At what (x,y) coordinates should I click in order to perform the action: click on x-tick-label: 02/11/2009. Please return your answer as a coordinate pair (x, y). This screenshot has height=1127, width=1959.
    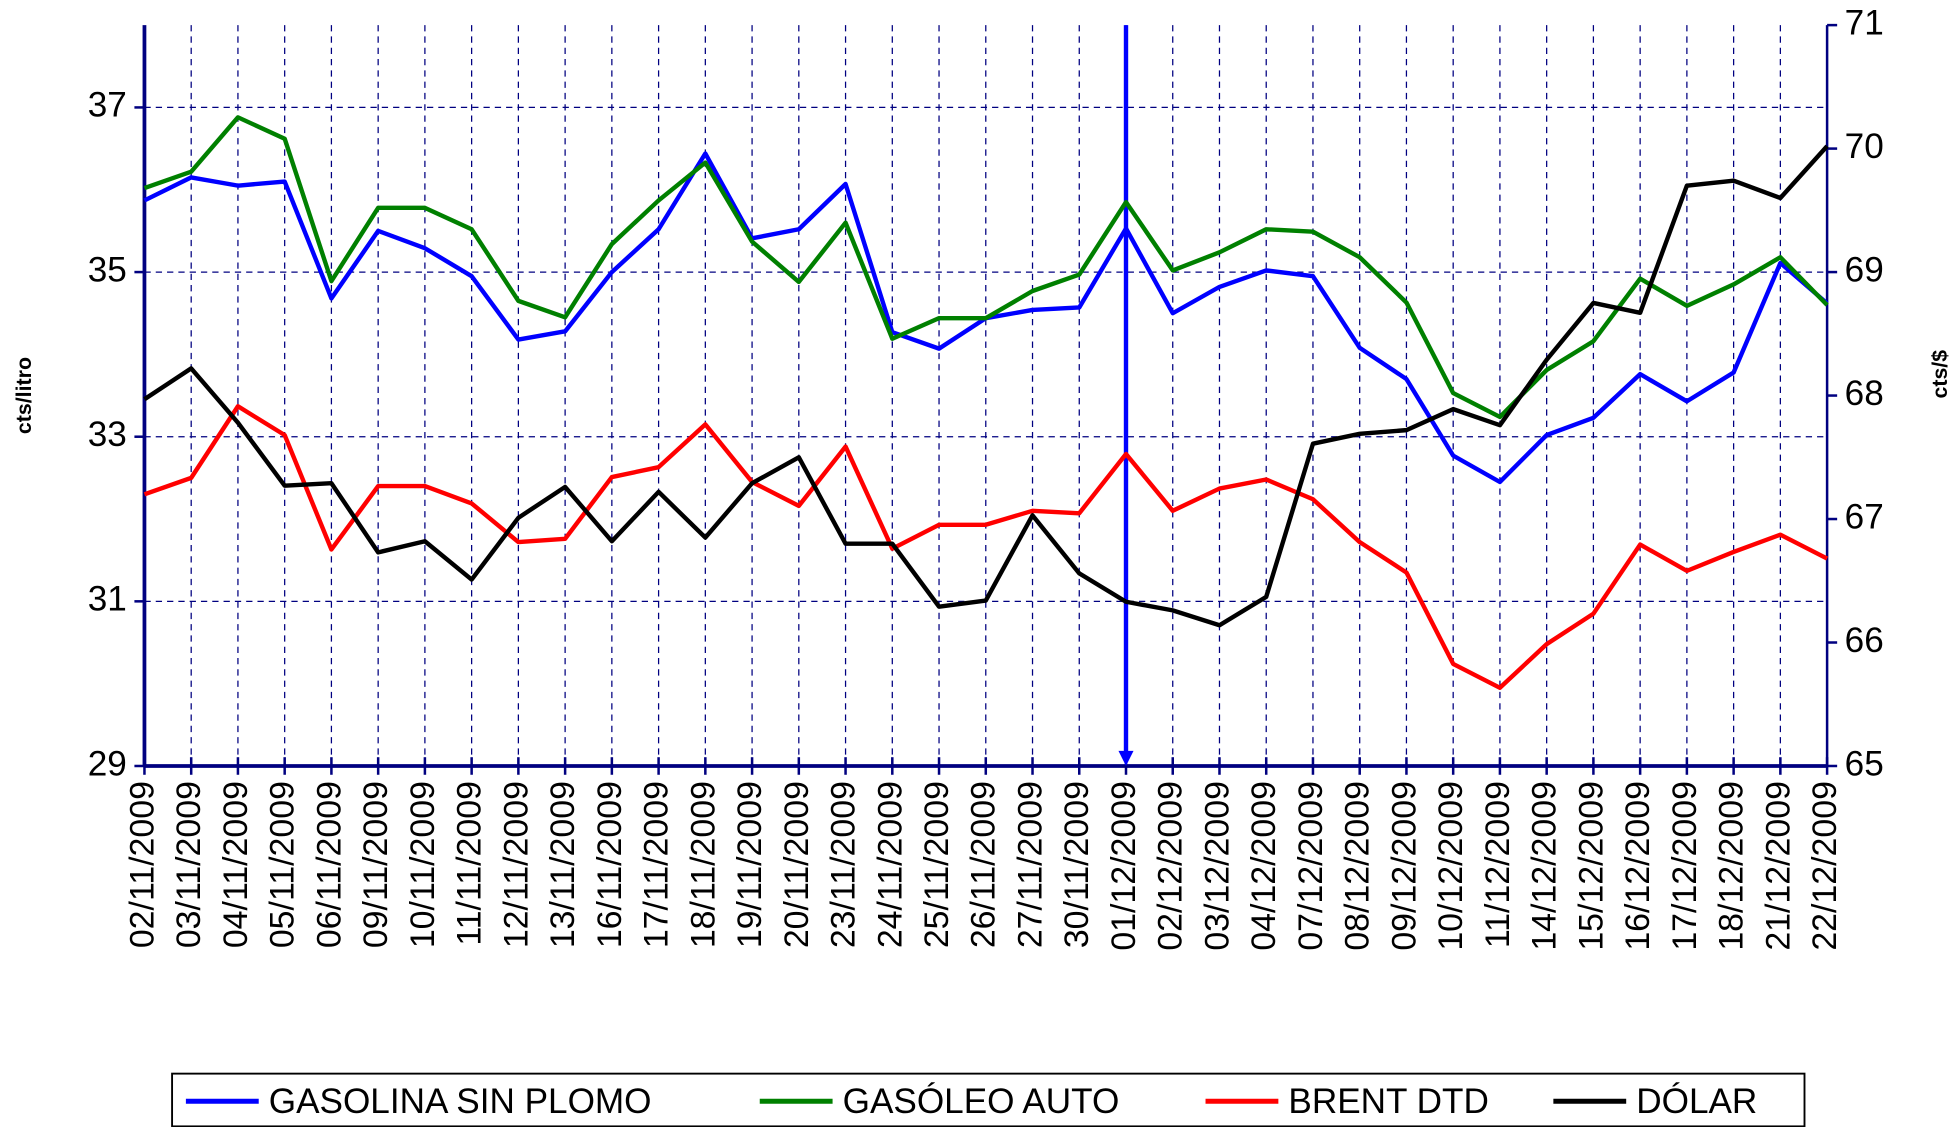
    Looking at the image, I should click on (142, 864).